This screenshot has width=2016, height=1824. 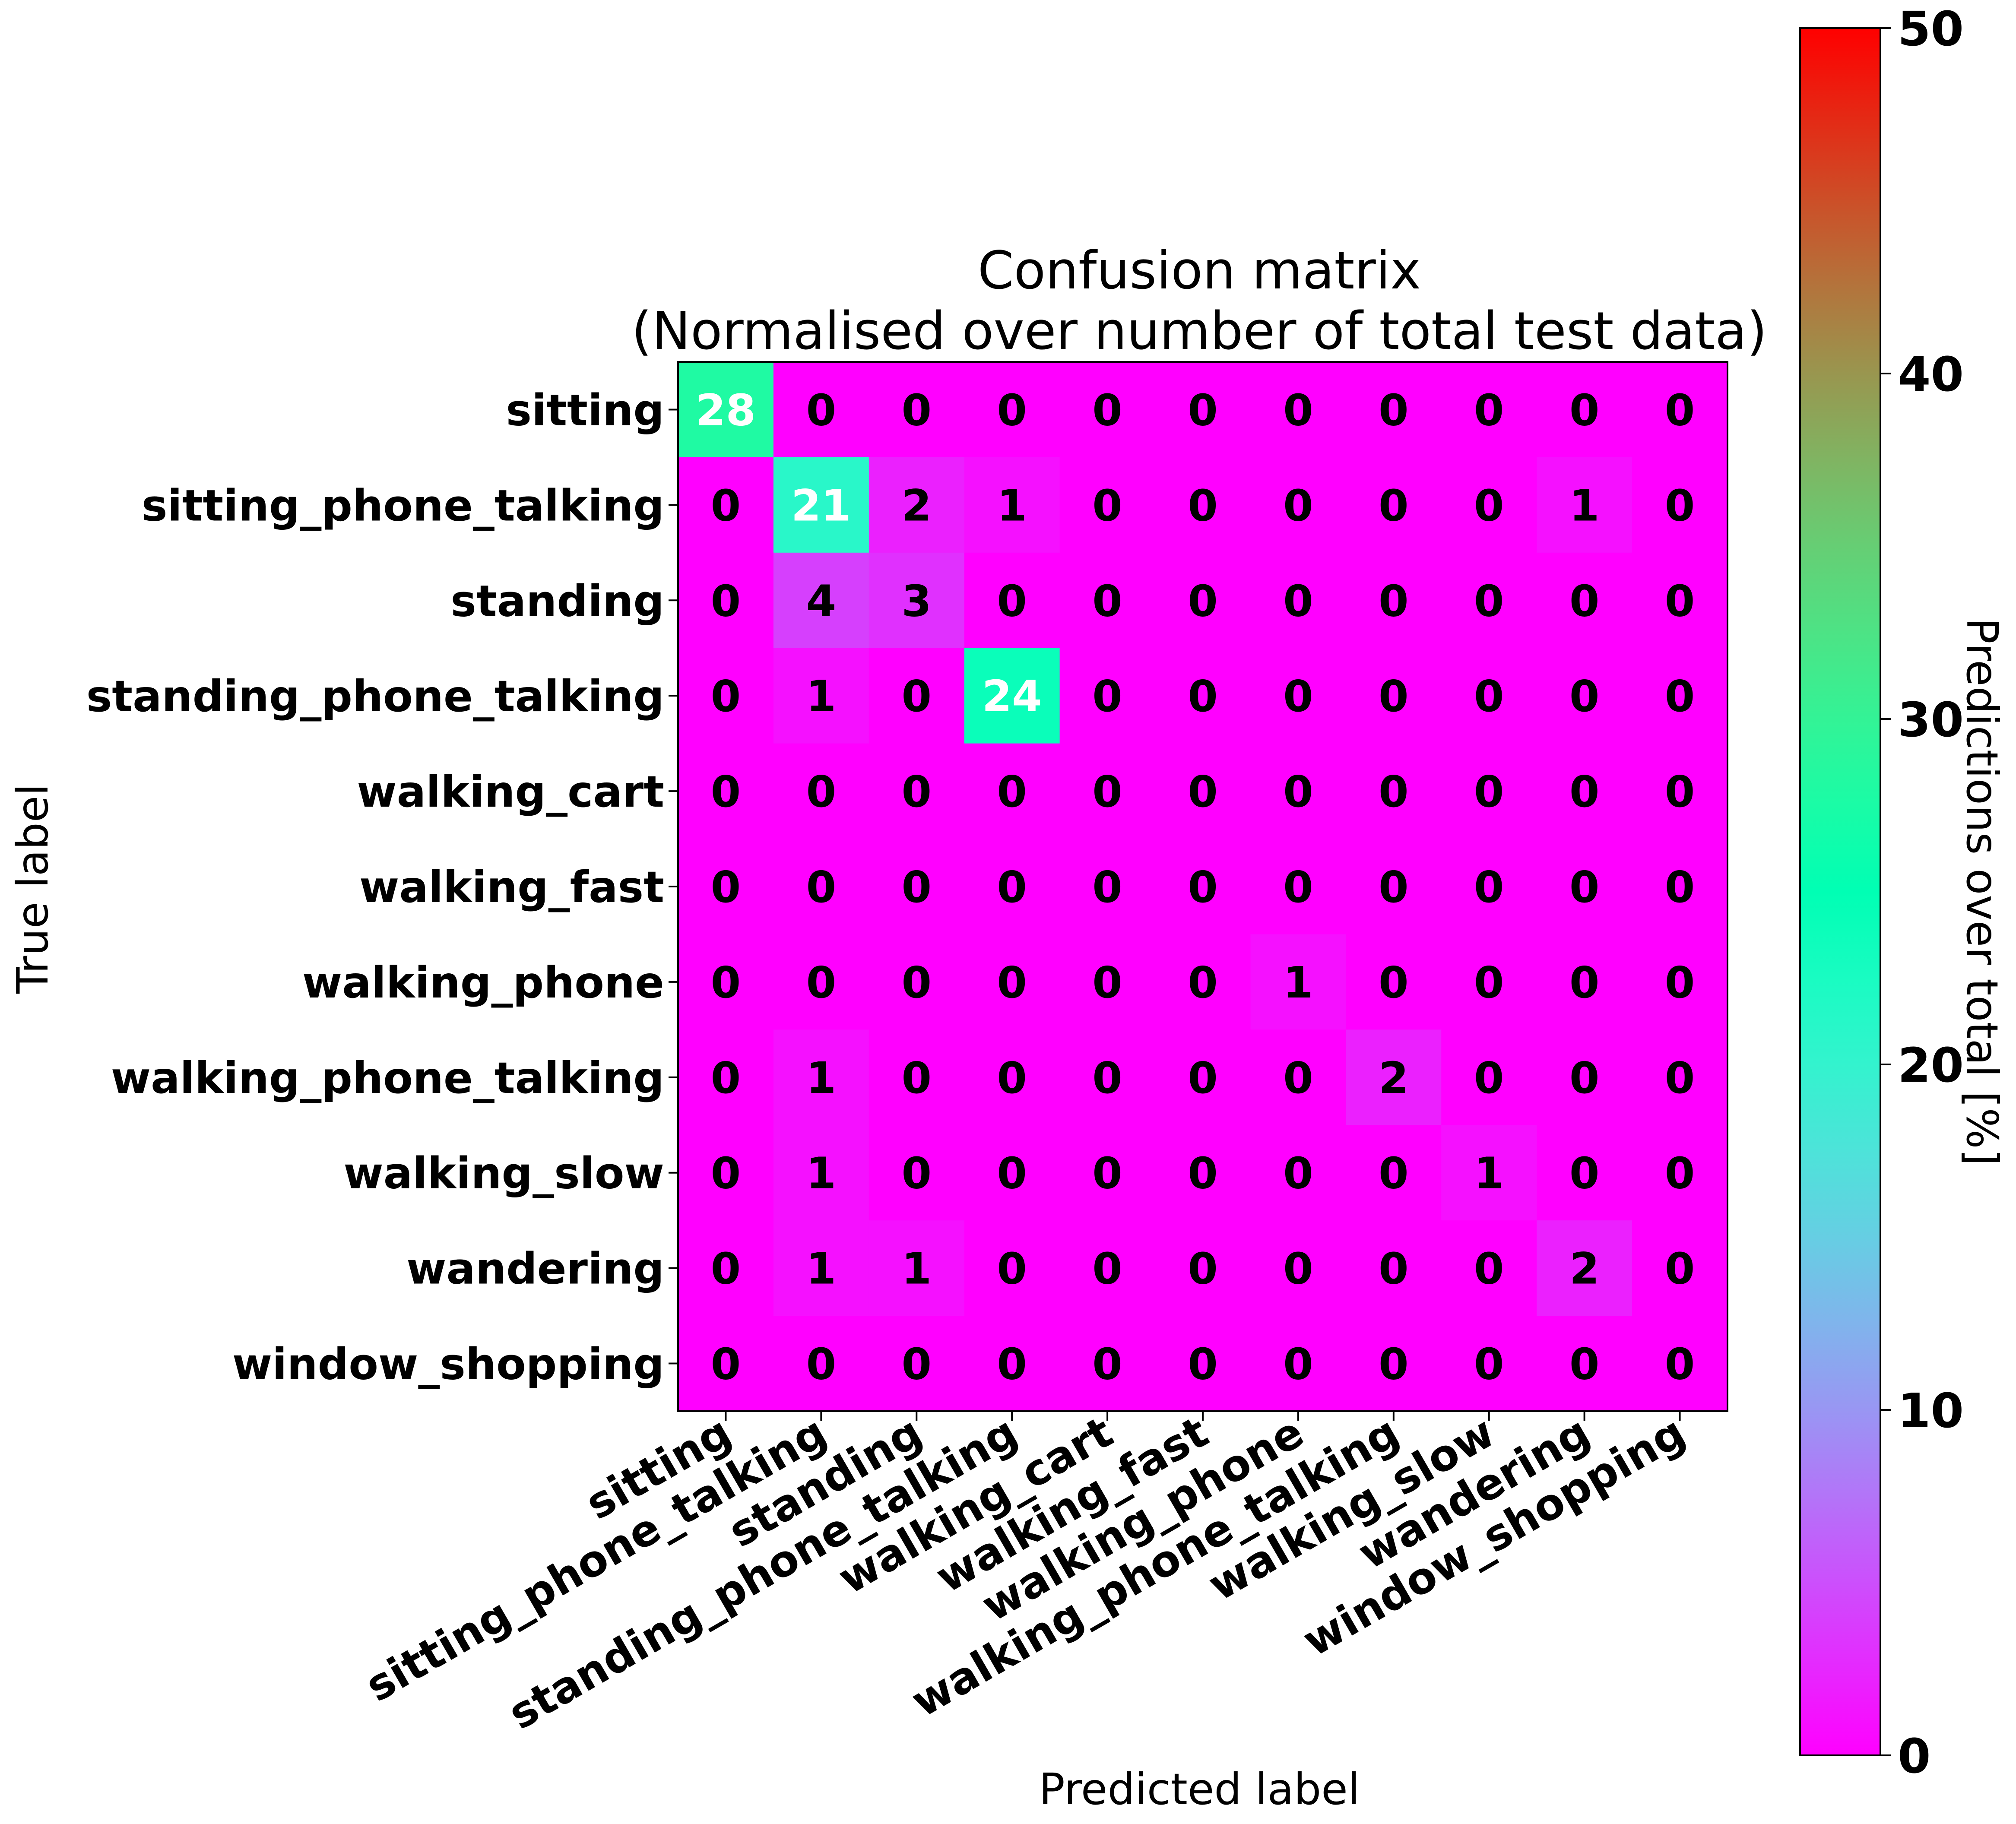 What do you see at coordinates (33, 889) in the screenshot?
I see `y-axis-label: True label` at bounding box center [33, 889].